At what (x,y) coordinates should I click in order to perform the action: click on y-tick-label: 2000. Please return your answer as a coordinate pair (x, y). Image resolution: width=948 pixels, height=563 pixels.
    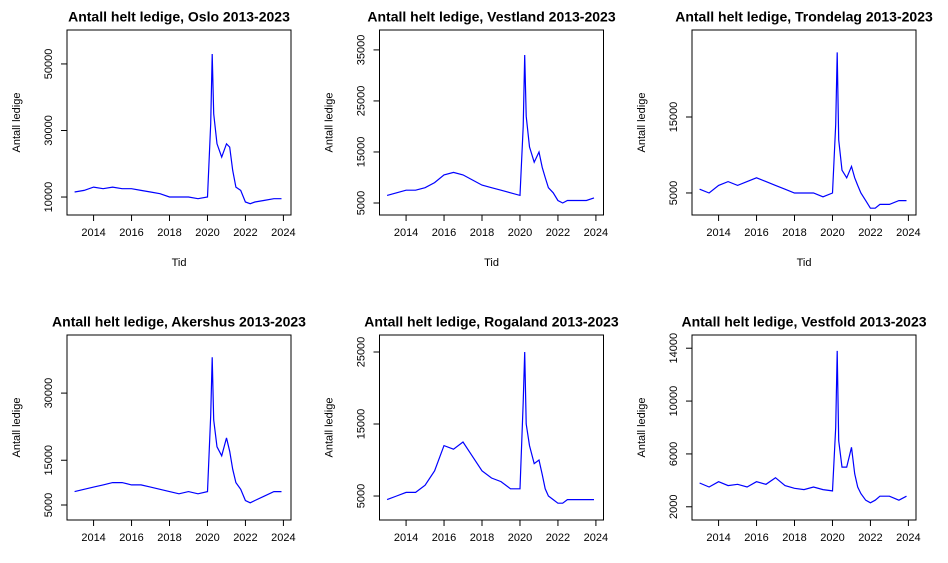
    Looking at the image, I should click on (674, 507).